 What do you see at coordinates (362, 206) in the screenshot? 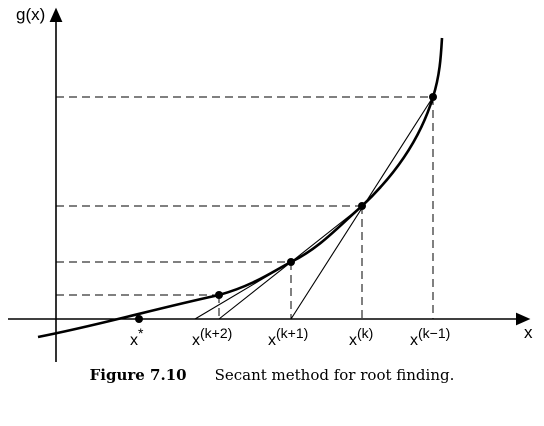
I see `point-k` at bounding box center [362, 206].